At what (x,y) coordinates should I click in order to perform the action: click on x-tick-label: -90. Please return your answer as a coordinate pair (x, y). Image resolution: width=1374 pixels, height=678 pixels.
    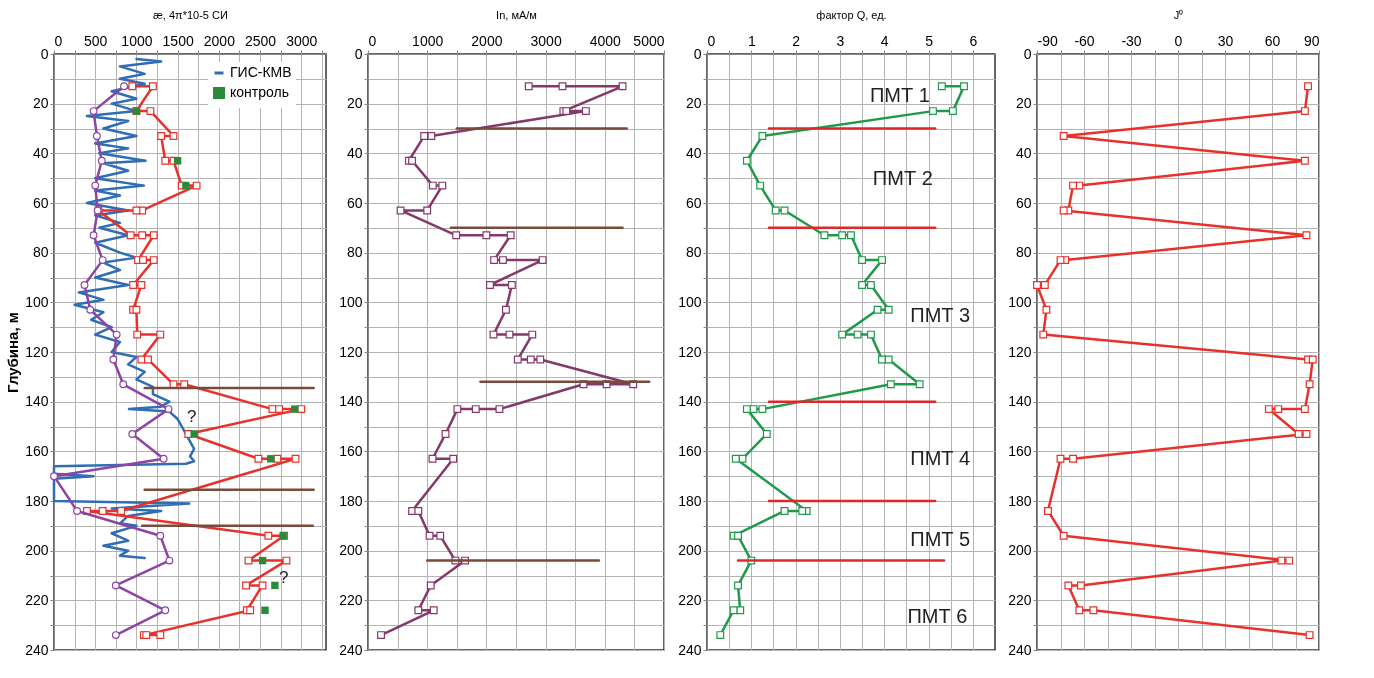
    Looking at the image, I should click on (1047, 40).